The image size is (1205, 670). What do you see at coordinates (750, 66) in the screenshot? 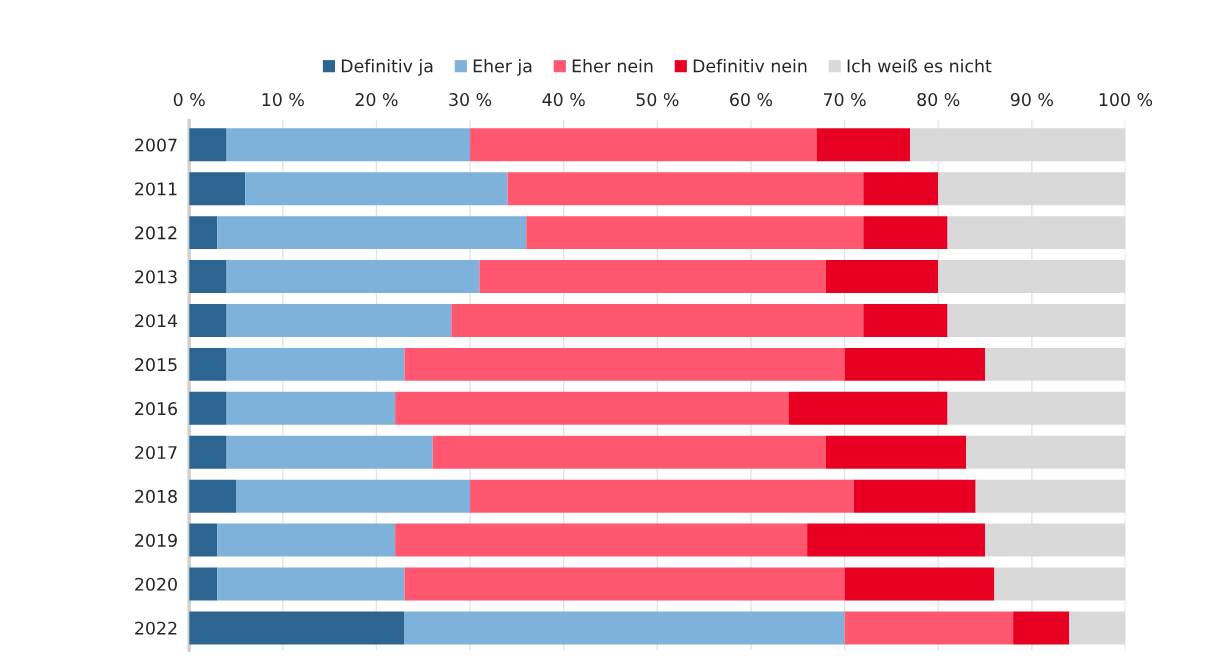
I see `legend-label: Definitiv nein` at bounding box center [750, 66].